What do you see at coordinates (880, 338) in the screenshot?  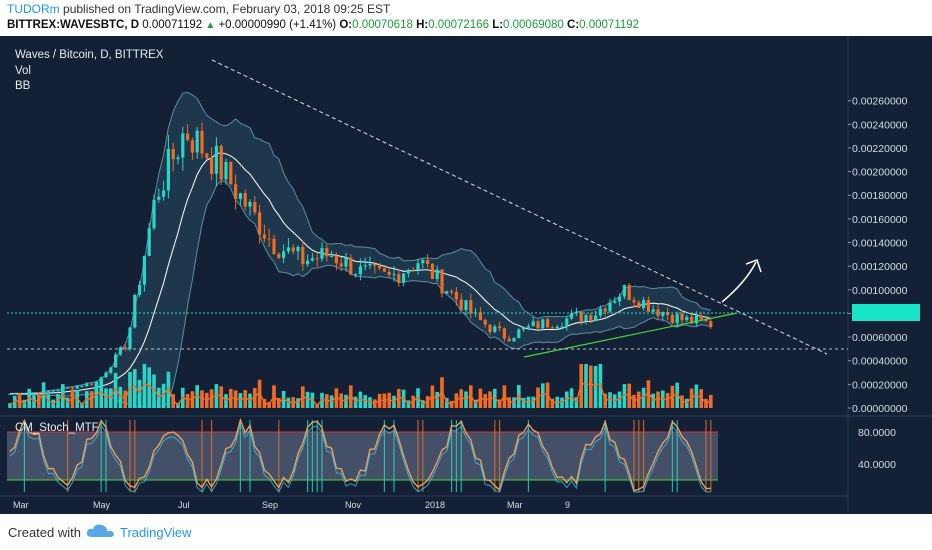 I see `price-tick-label: 0.00060000` at bounding box center [880, 338].